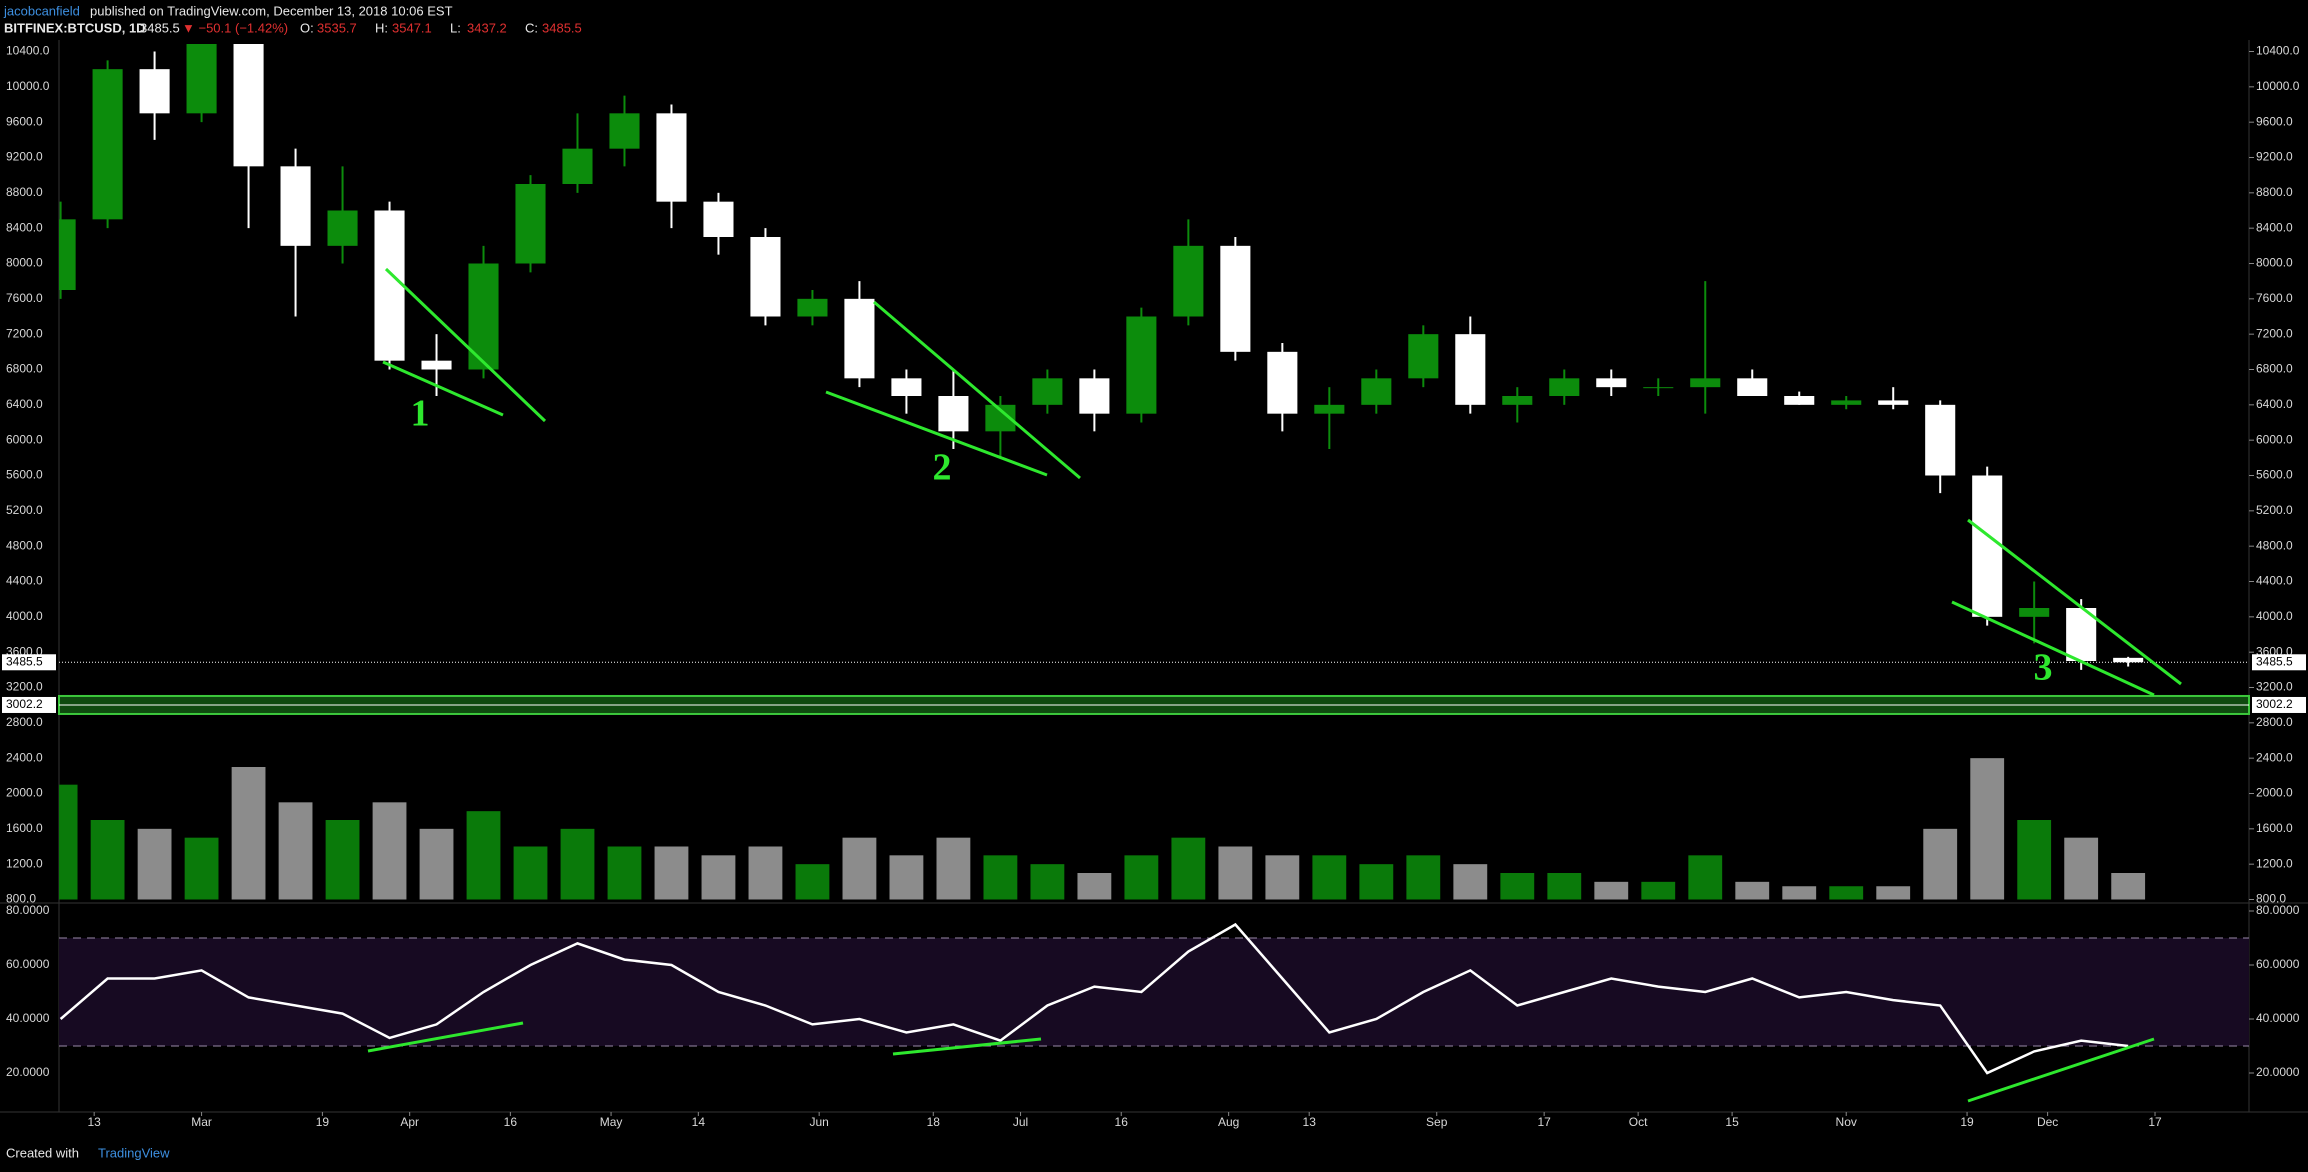 The height and width of the screenshot is (1172, 2308). Describe the element at coordinates (24, 545) in the screenshot. I see `y-tick-label: 4800.0` at that location.